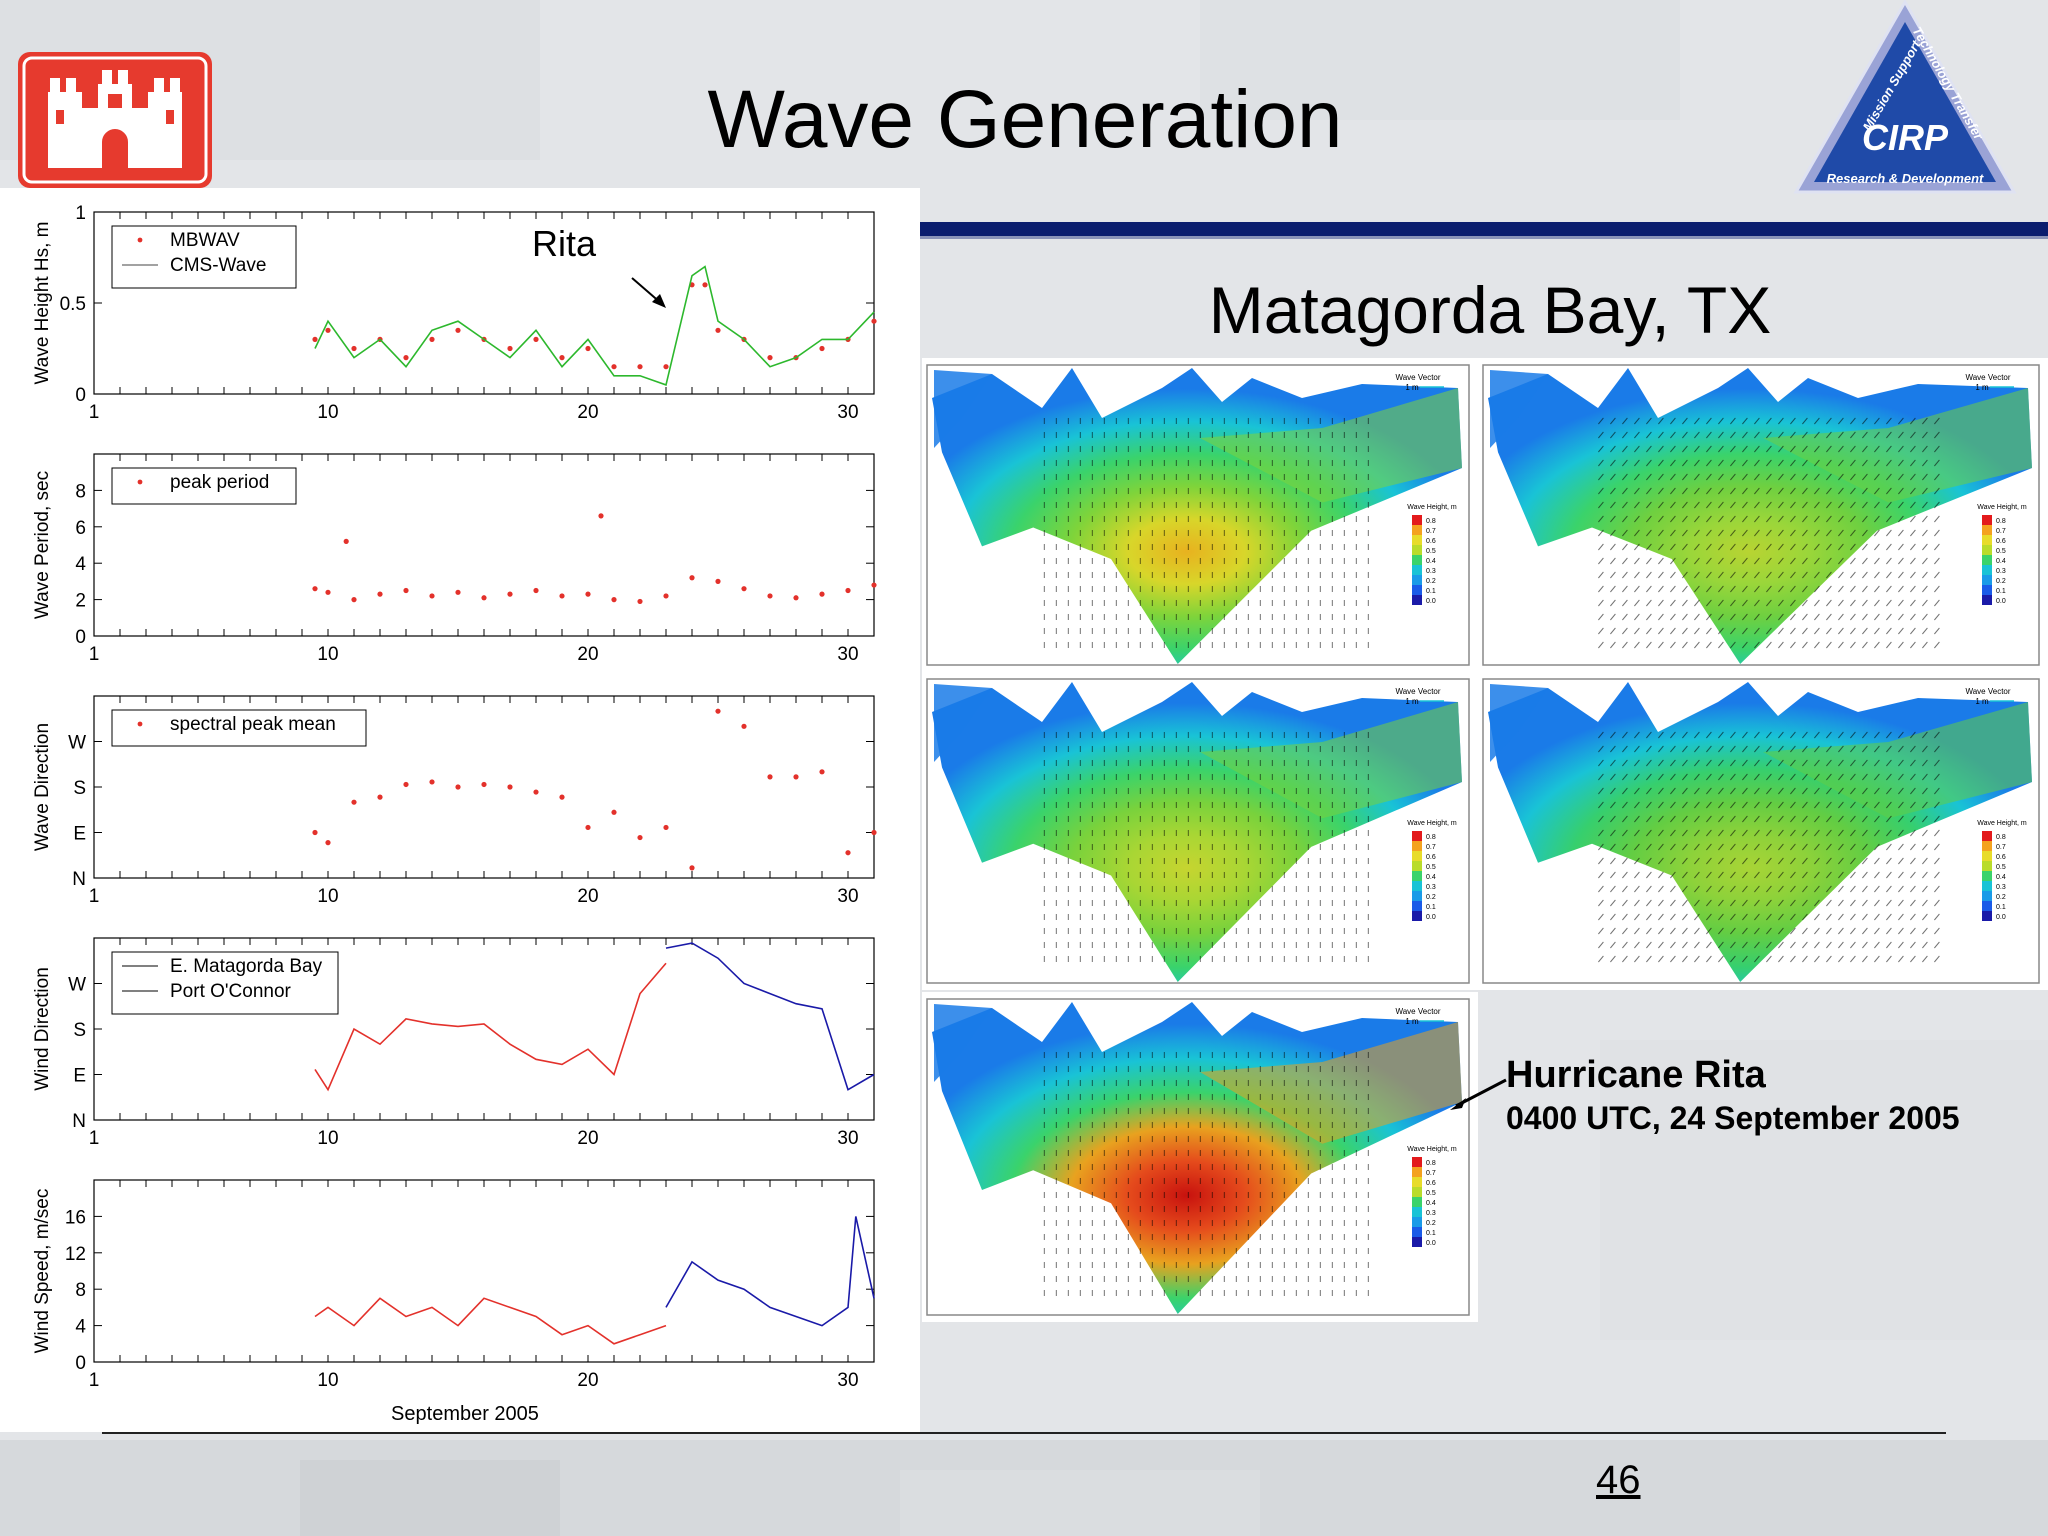  Describe the element at coordinates (1431, 551) in the screenshot. I see `legend-value: 0.5` at that location.